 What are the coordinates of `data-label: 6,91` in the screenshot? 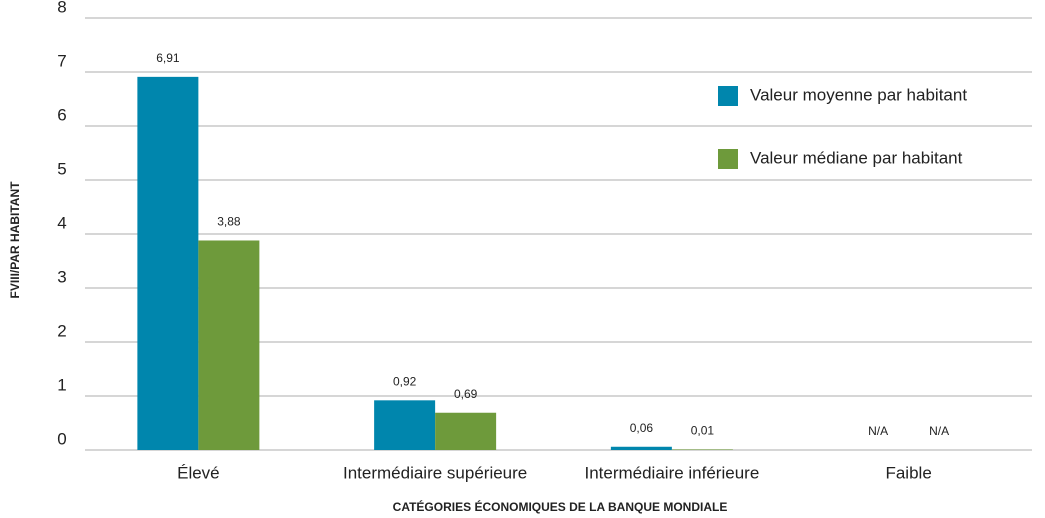 It's located at (168, 58).